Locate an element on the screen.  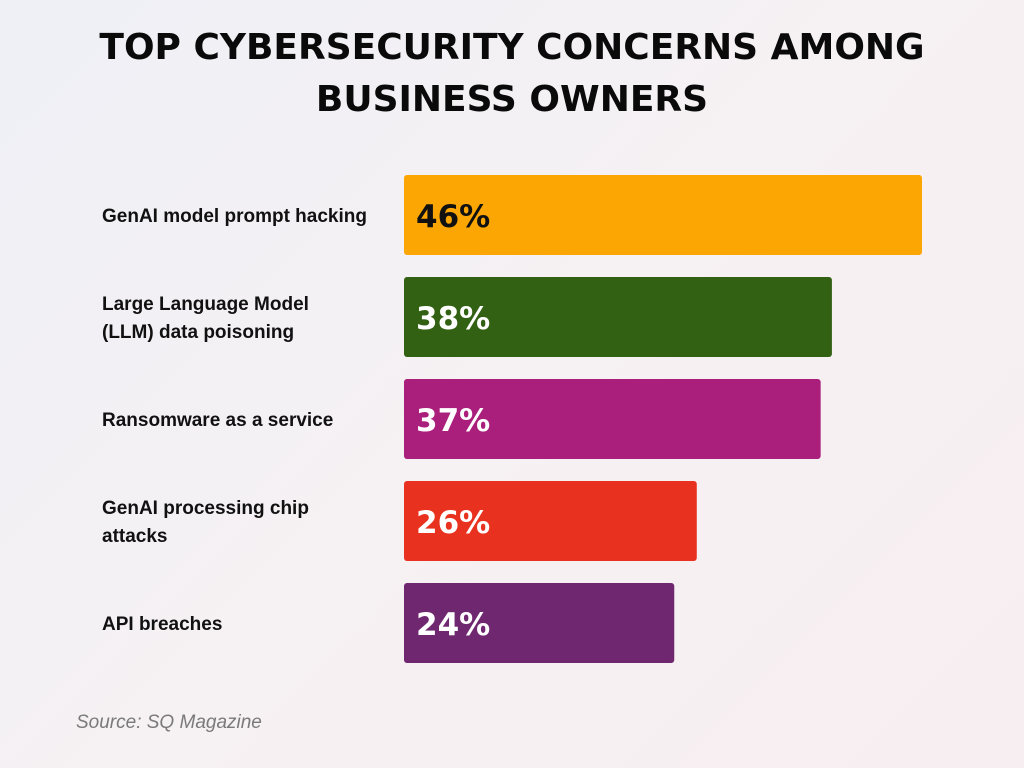
data-label: 38% is located at coordinates (453, 319).